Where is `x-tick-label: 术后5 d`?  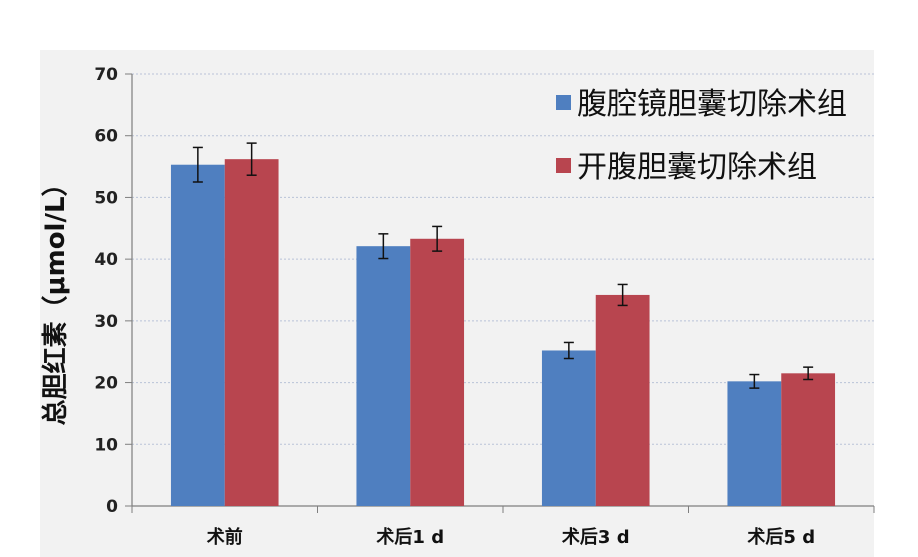 x-tick-label: 术后5 d is located at coordinates (781, 537).